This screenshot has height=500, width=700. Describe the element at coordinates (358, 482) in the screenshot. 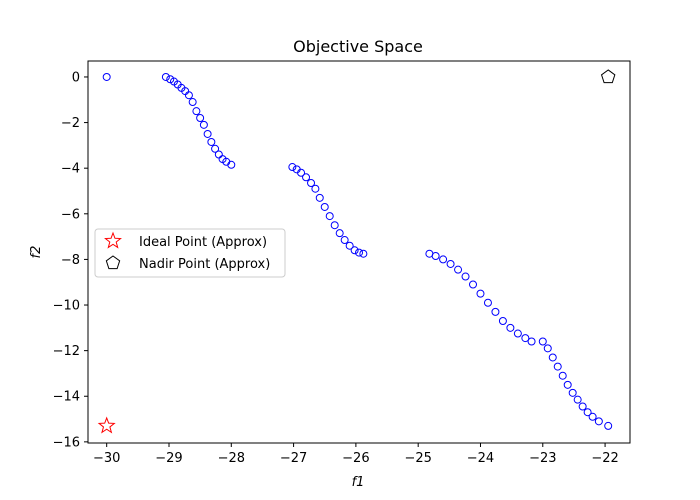

I see `x-axis-label: f1` at that location.